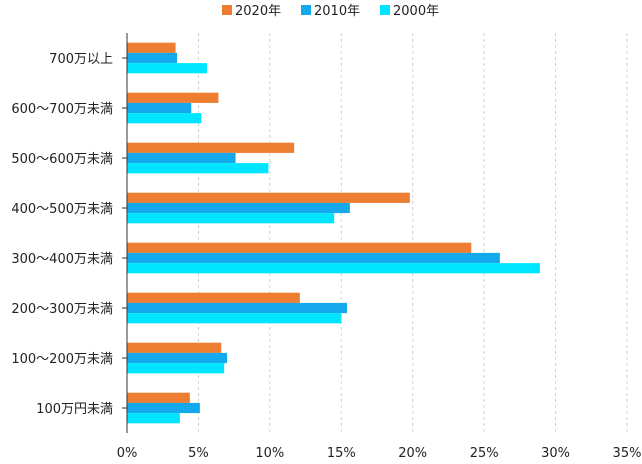 Image resolution: width=642 pixels, height=464 pixels. Describe the element at coordinates (337, 11) in the screenshot. I see `legend-label: 2010年` at that location.